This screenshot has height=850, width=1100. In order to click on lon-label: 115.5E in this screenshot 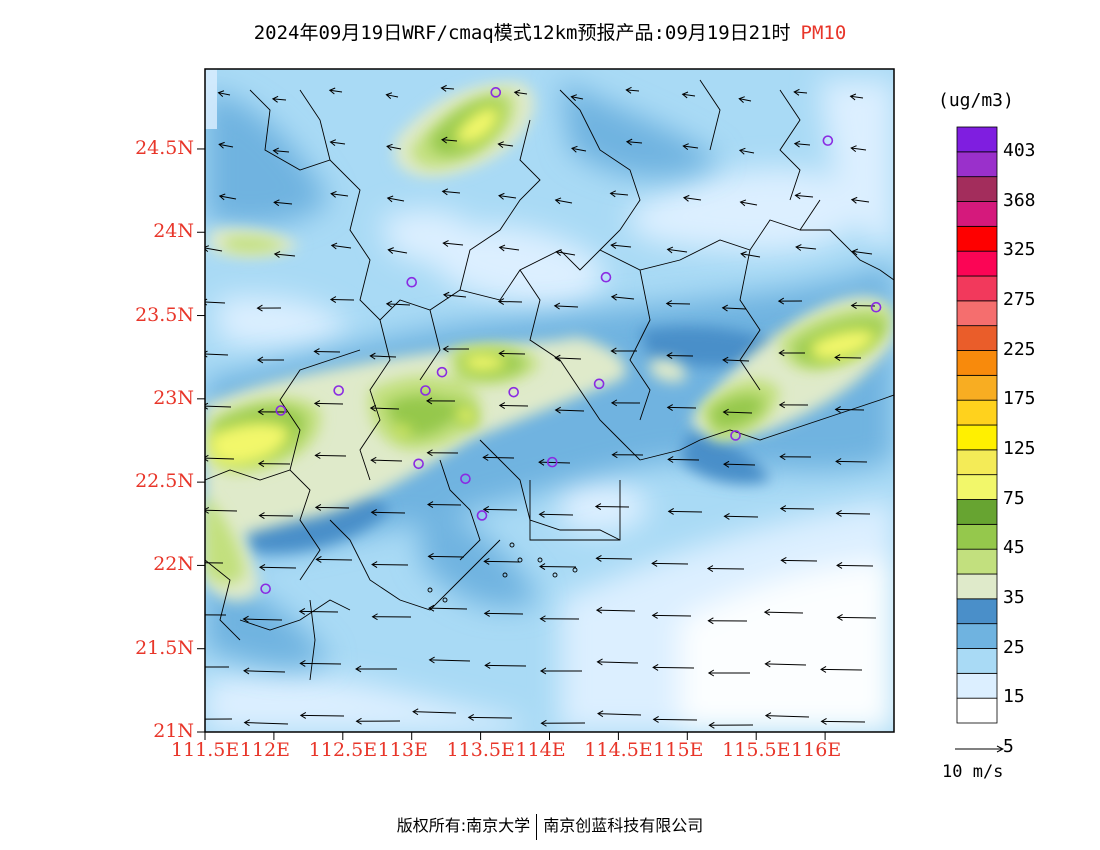, I will do `click(756, 750)`.